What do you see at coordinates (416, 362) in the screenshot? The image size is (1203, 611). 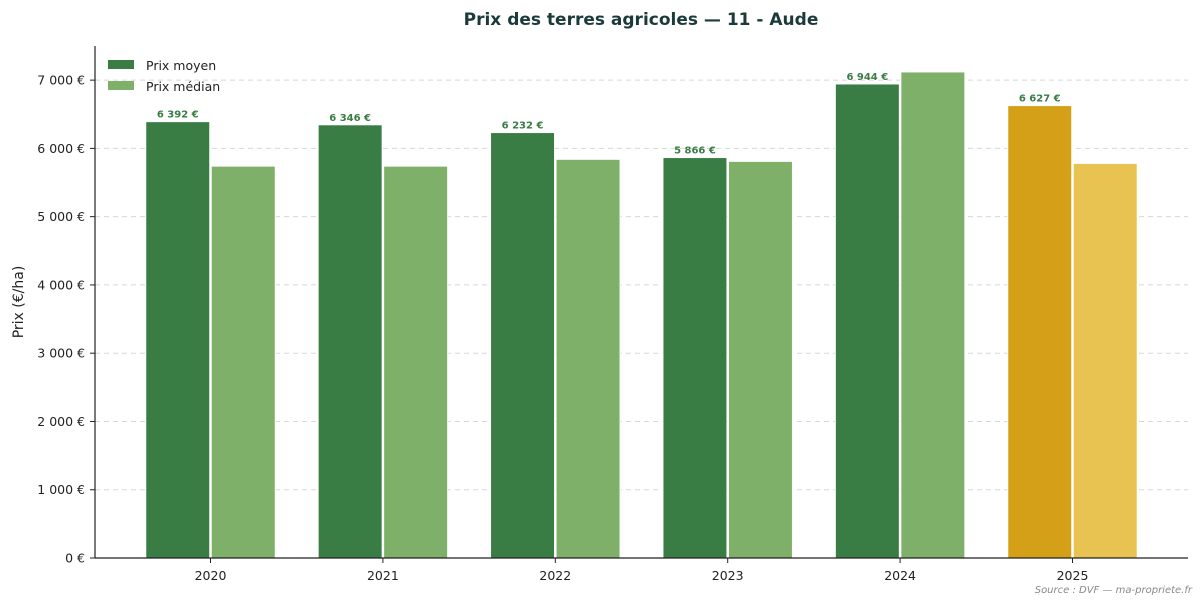 I see `bar-prix-median-2021` at bounding box center [416, 362].